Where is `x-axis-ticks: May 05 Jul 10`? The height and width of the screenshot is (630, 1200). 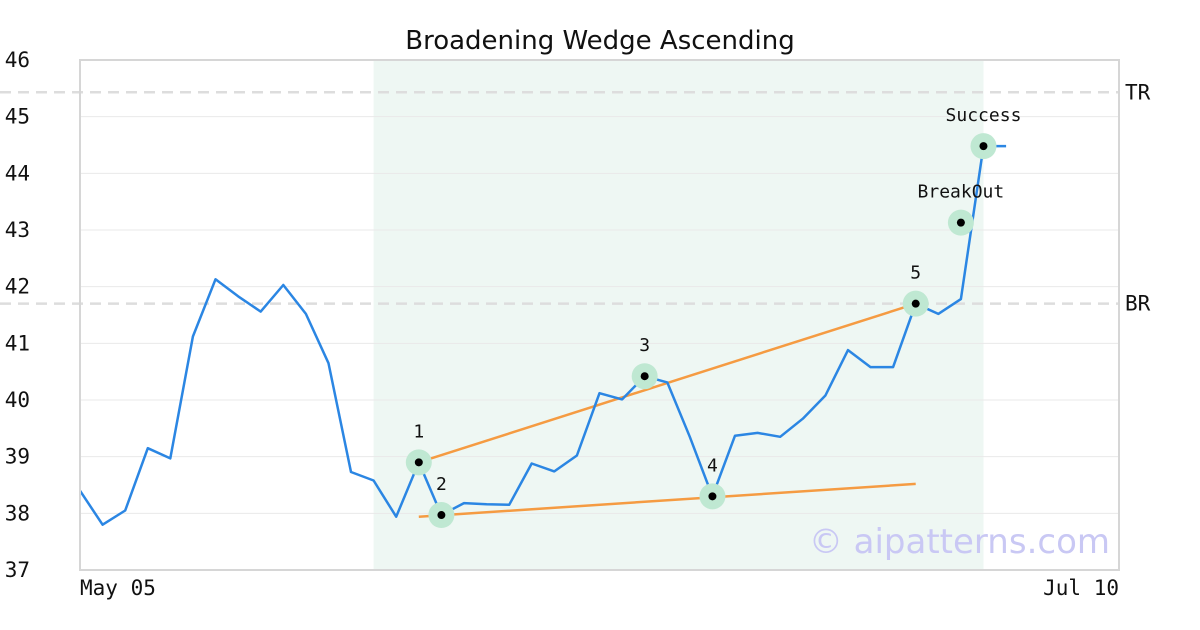
x-axis-ticks: May 05 Jul 10 is located at coordinates (599, 588).